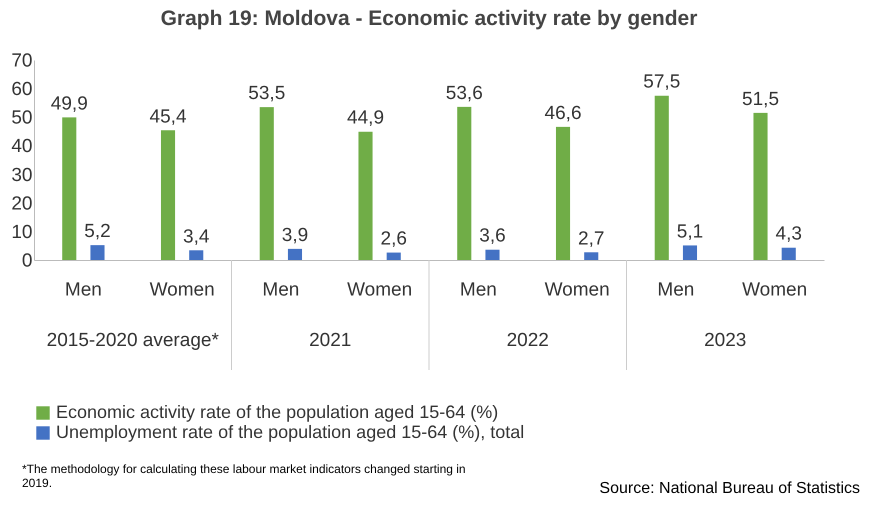  What do you see at coordinates (277, 412) in the screenshot?
I see `legend-label: Economic activity rate of the population aged 15-64 (%)` at bounding box center [277, 412].